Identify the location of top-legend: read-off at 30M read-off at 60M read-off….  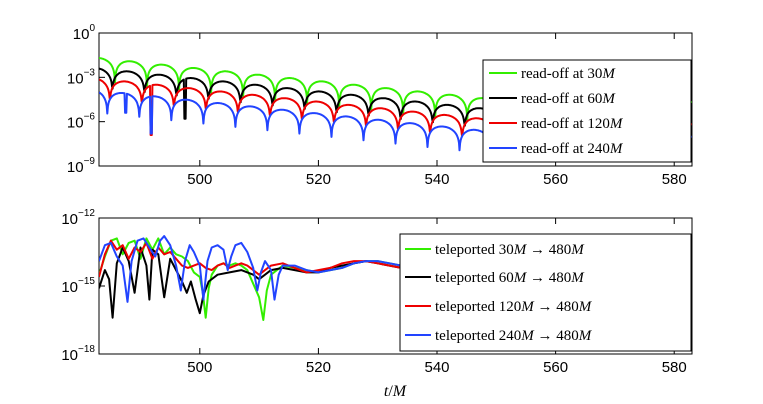
(587, 111).